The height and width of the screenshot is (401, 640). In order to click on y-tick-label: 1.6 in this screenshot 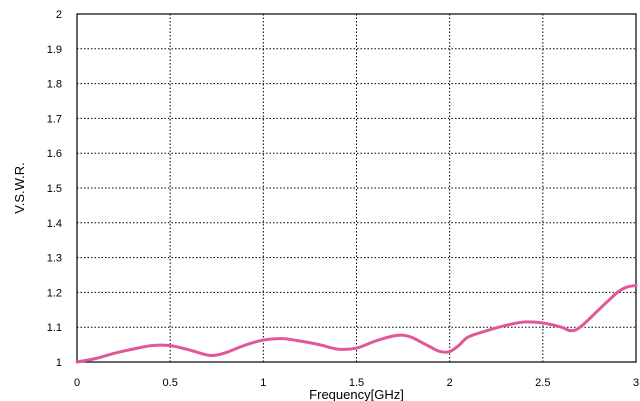, I will do `click(54, 154)`.